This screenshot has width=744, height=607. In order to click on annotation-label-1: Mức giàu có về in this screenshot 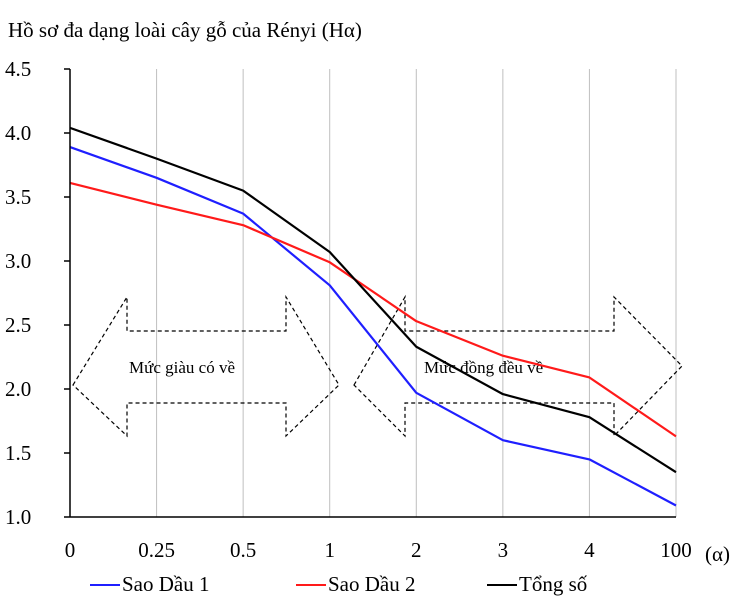, I will do `click(182, 367)`.